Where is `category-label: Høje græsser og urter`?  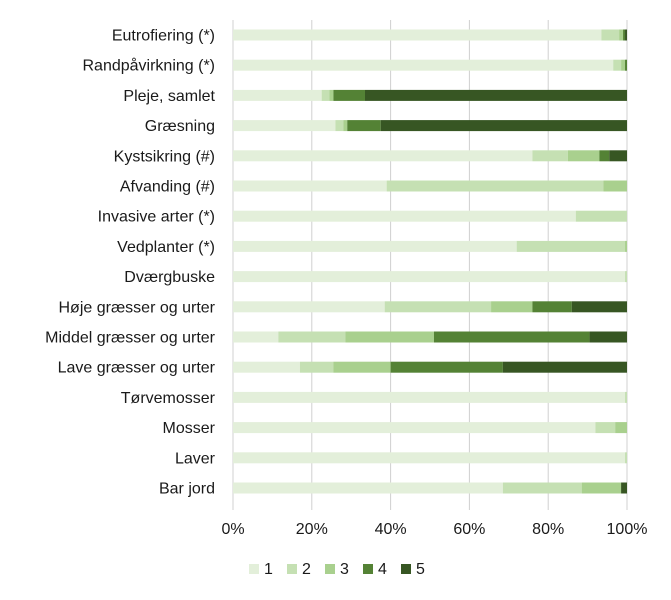
category-label: Høje græsser og urter is located at coordinates (137, 307).